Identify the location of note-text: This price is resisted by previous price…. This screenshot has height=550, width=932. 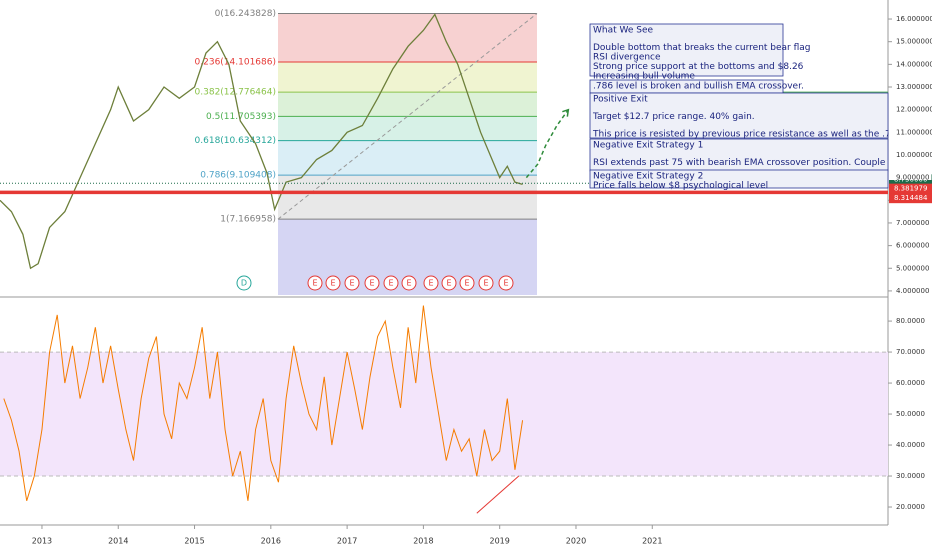
(760, 135).